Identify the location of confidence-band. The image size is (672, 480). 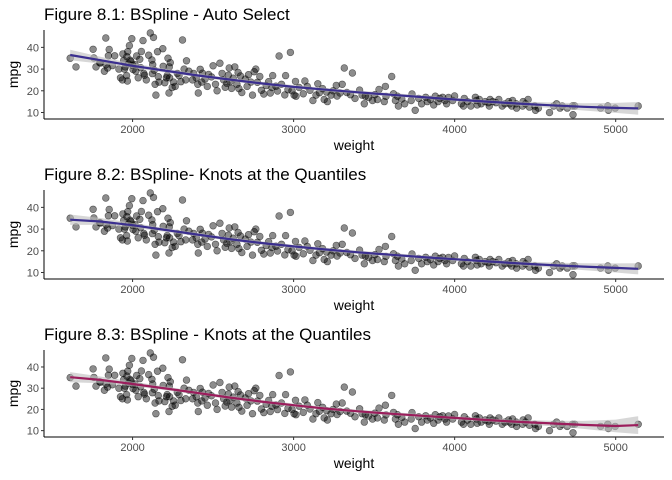
(354, 244).